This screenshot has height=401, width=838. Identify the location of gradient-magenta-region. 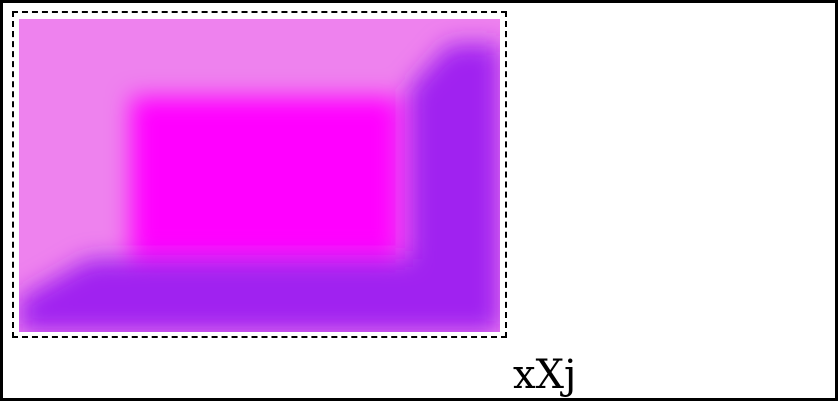
(265, 177).